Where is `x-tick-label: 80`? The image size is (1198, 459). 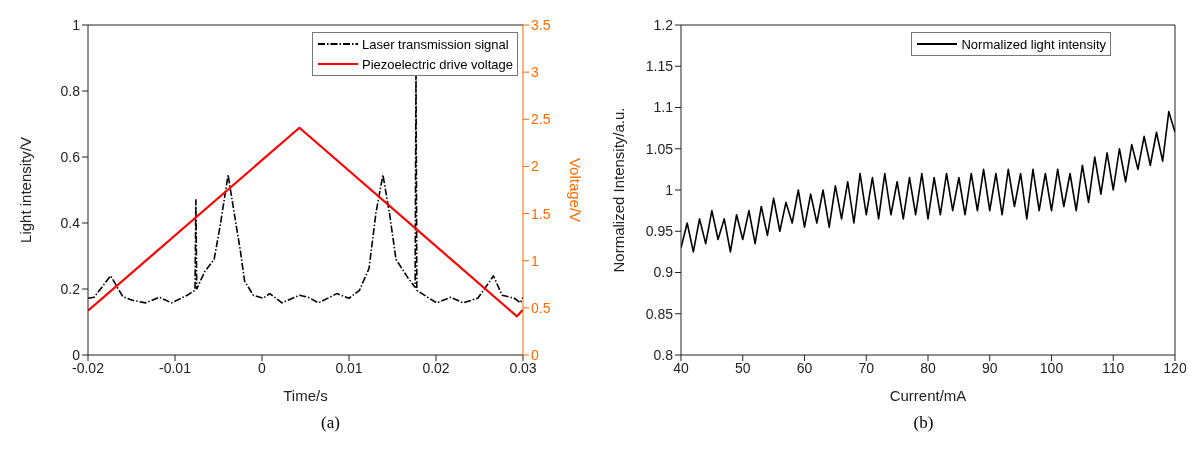
x-tick-label: 80 is located at coordinates (928, 367).